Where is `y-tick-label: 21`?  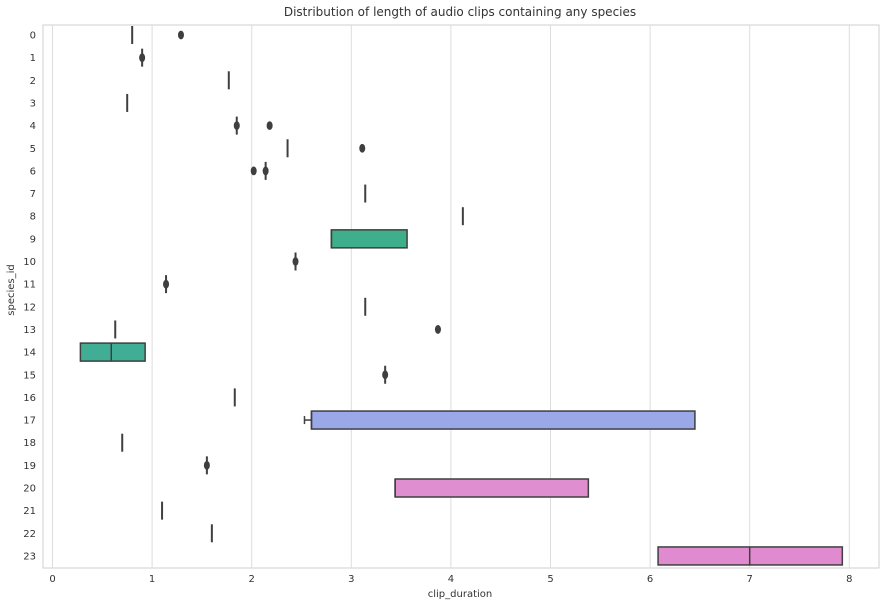 y-tick-label: 21 is located at coordinates (29, 511).